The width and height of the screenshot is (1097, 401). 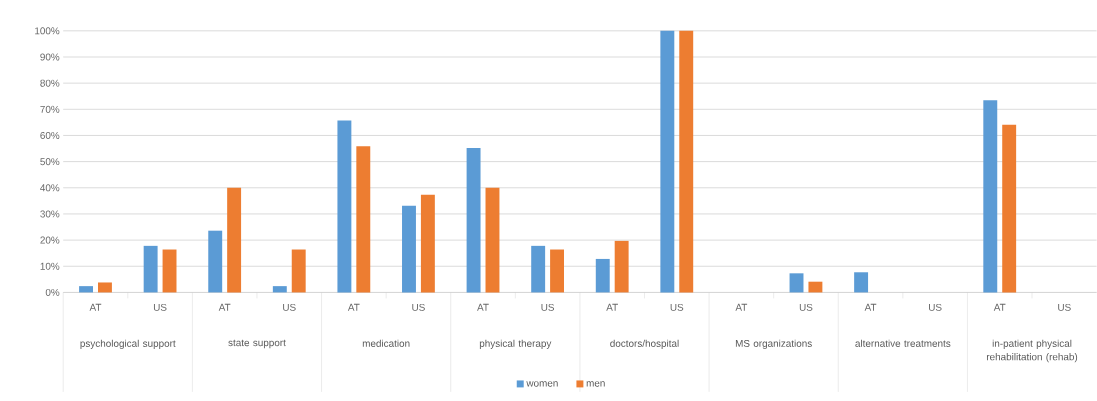 I want to click on legend-label: men, so click(x=595, y=384).